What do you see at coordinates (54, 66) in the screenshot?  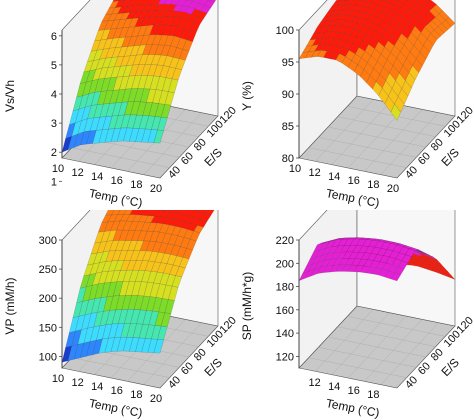 I see `z-tick-label: 5` at bounding box center [54, 66].